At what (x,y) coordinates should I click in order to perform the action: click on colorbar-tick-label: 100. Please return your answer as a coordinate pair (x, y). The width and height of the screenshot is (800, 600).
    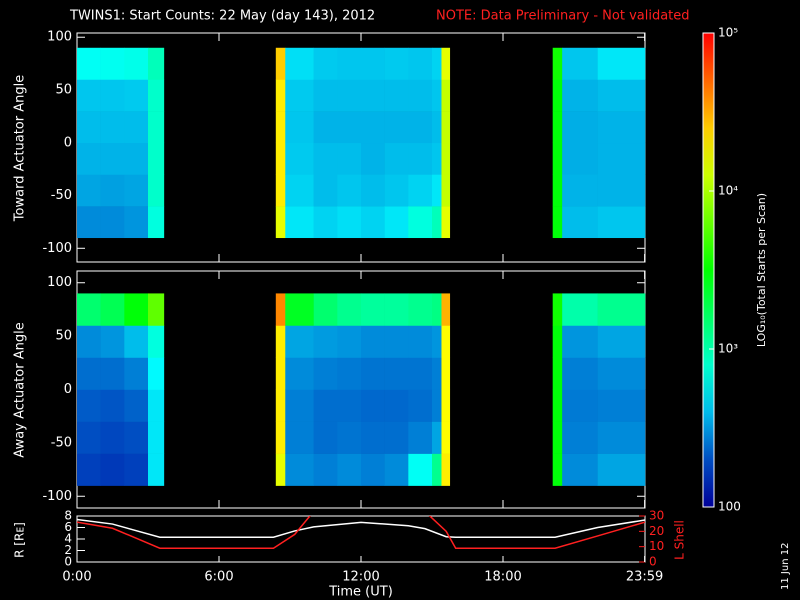
    Looking at the image, I should click on (729, 507).